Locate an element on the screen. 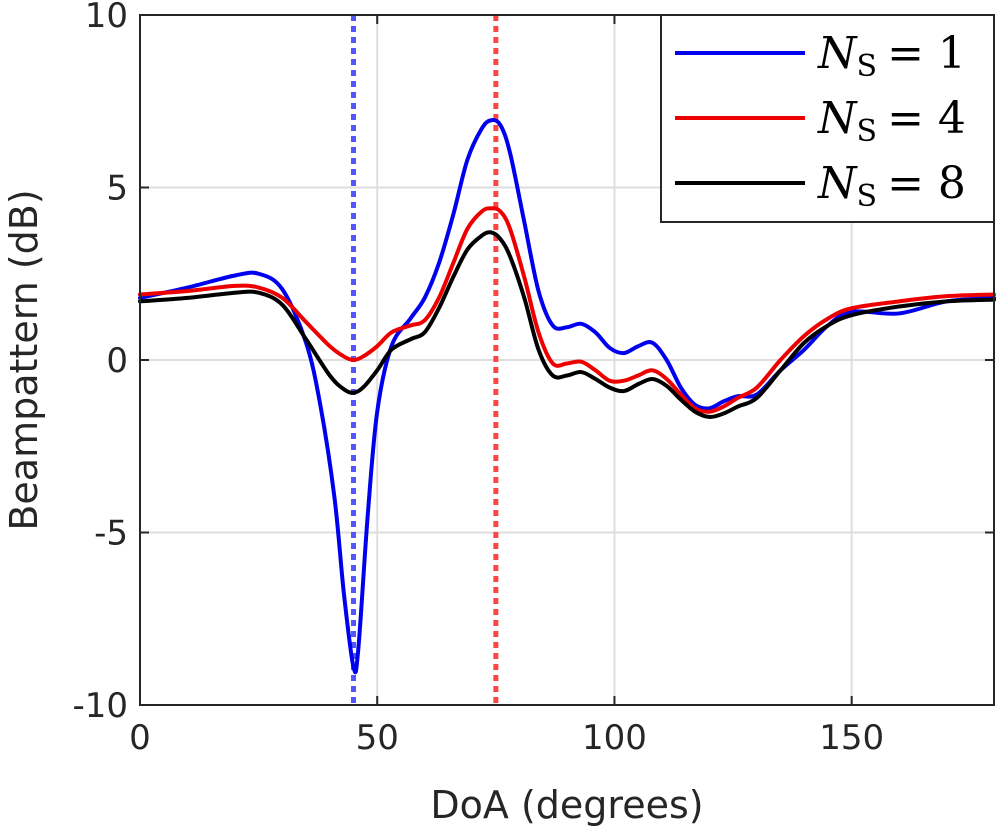 The width and height of the screenshot is (997, 838). y-tick-label: 0 is located at coordinates (117, 361).